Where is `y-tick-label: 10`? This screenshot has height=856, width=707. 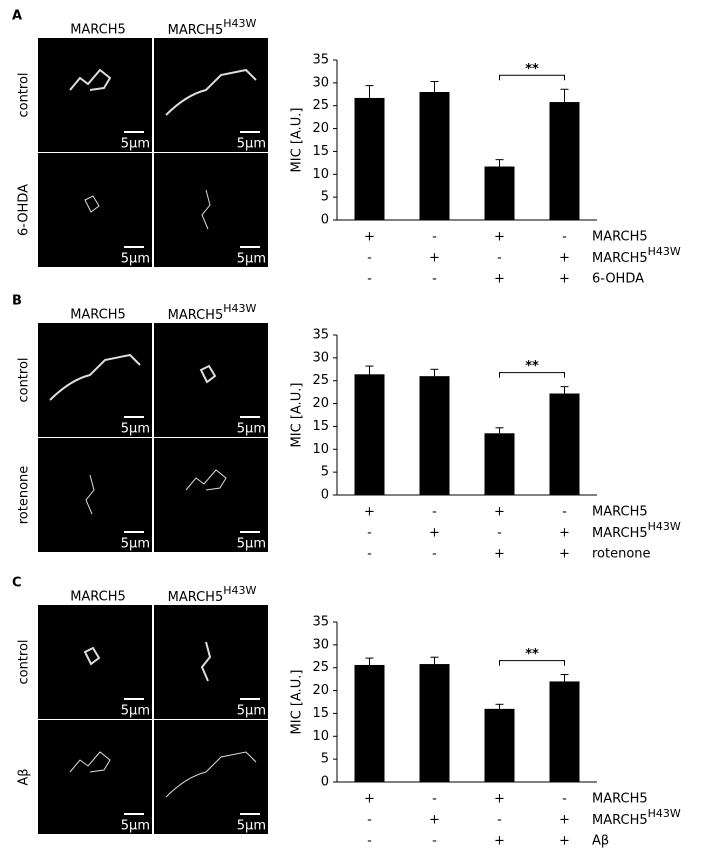 y-tick-label: 10 is located at coordinates (320, 449).